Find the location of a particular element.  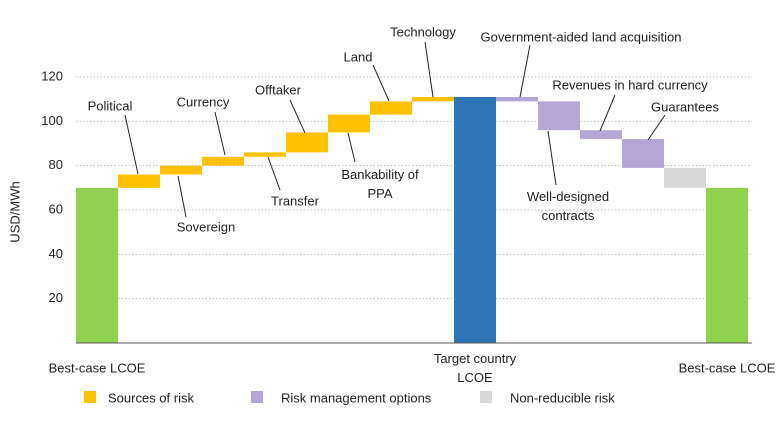

y-tick-label: 80 is located at coordinates (56, 164).